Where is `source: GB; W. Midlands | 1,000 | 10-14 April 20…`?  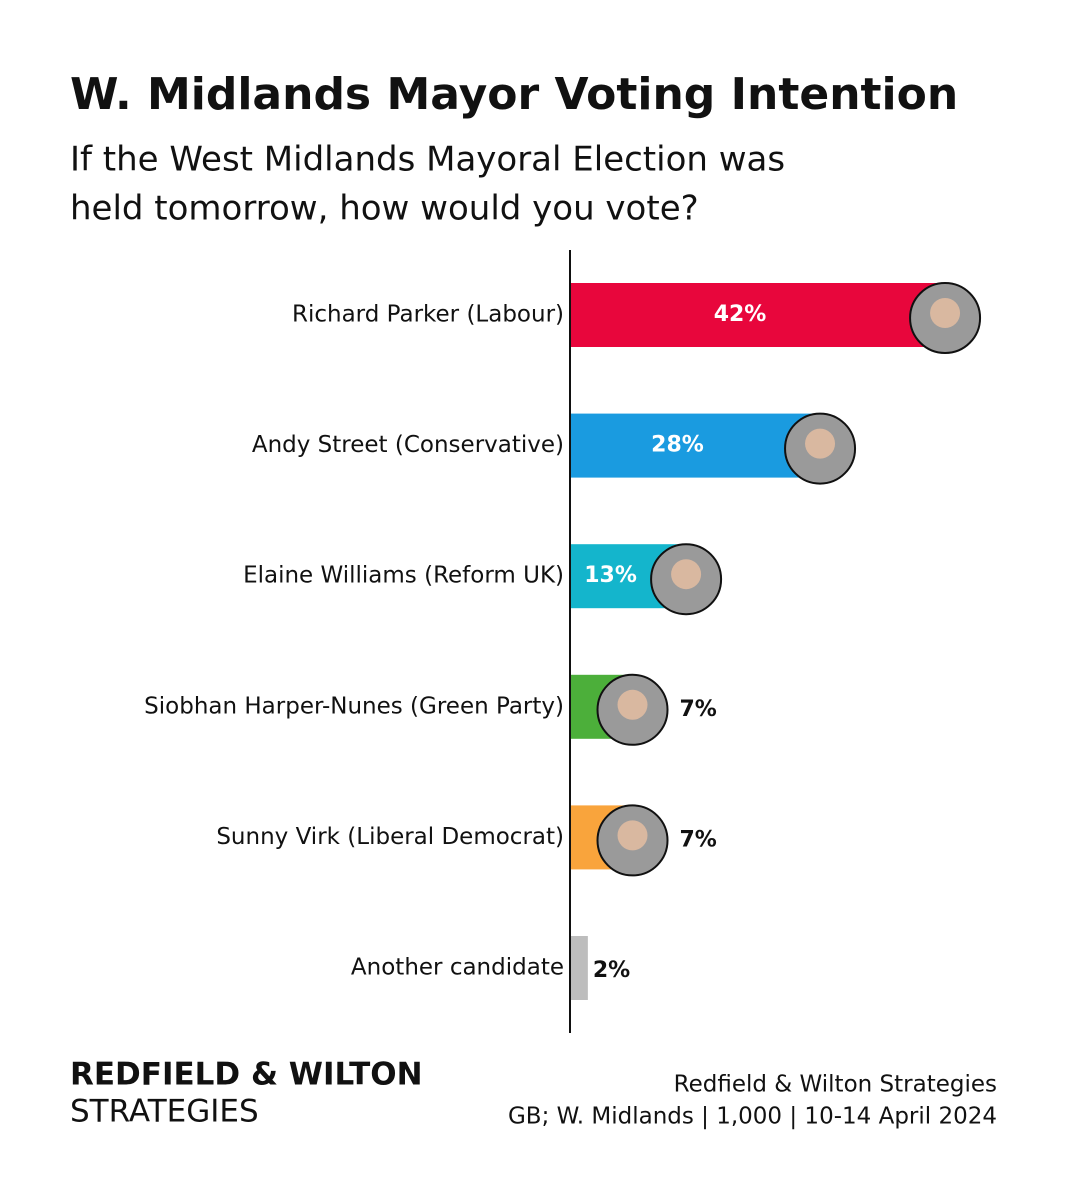
source: GB; W. Midlands | 1,000 | 10-14 April 20… is located at coordinates (752, 1117).